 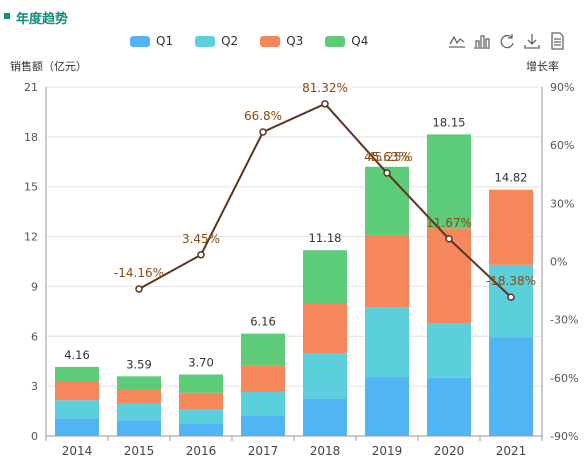 I want to click on legend-swatch-q2, so click(x=205, y=41).